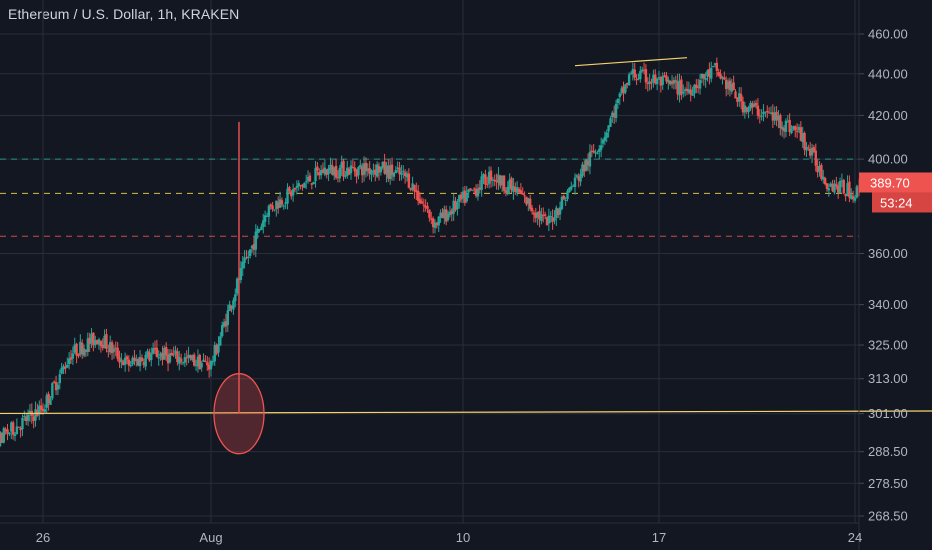 The image size is (932, 550). Describe the element at coordinates (124, 14) in the screenshot. I see `chart-title: Ethereum / U.S. Dollar, 1h, KRAKEN` at that location.